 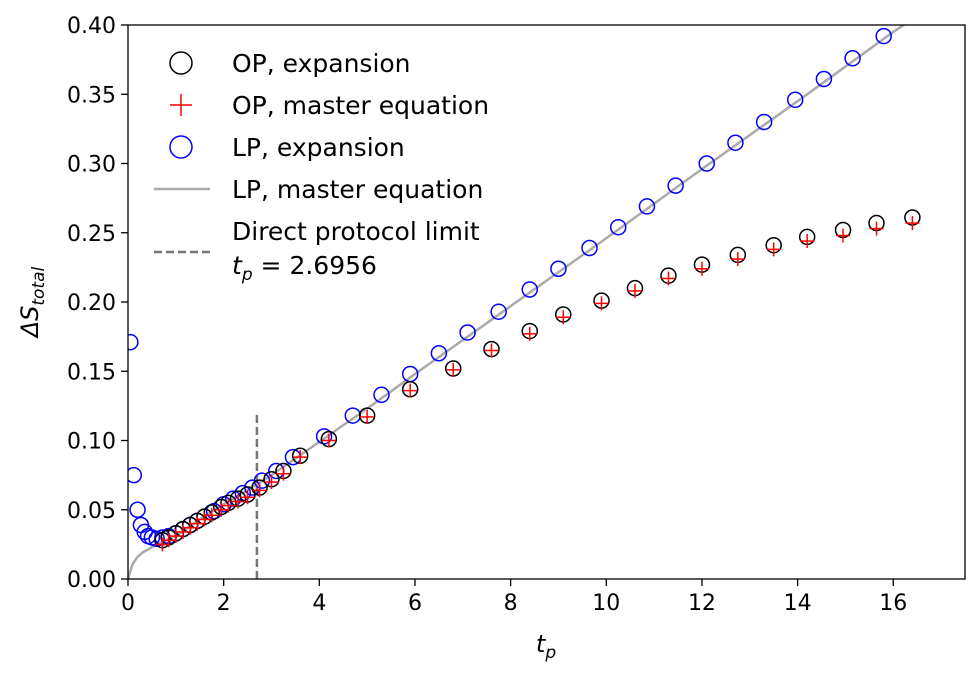 What do you see at coordinates (91, 580) in the screenshot?
I see `y-tick-label: 0.00` at bounding box center [91, 580].